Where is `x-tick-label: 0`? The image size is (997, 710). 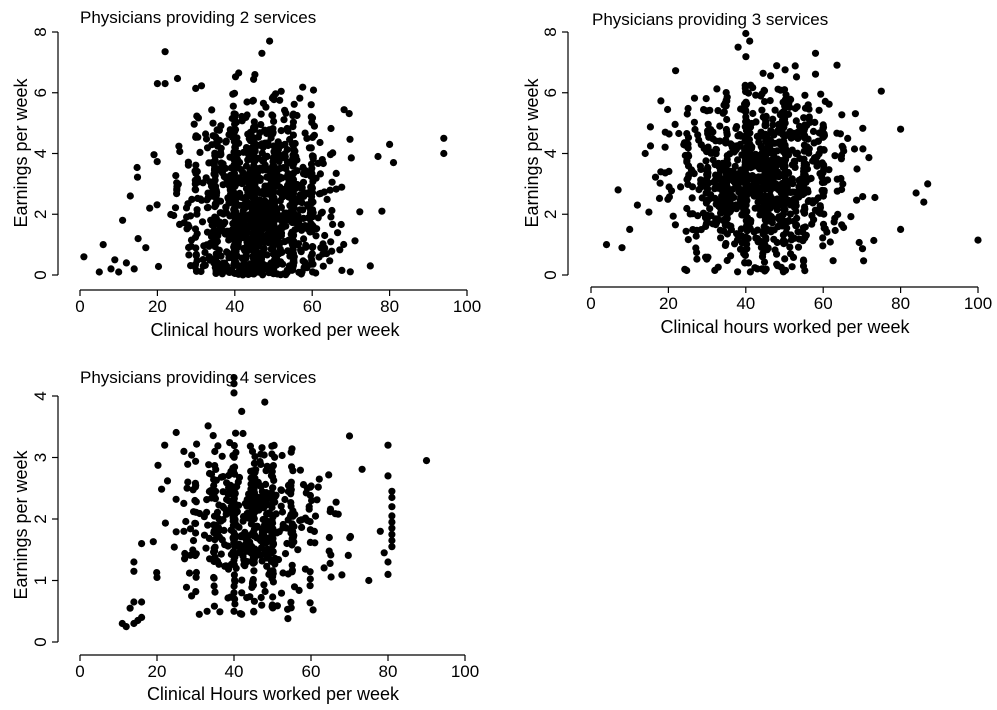 x-tick-label: 0 is located at coordinates (79, 306).